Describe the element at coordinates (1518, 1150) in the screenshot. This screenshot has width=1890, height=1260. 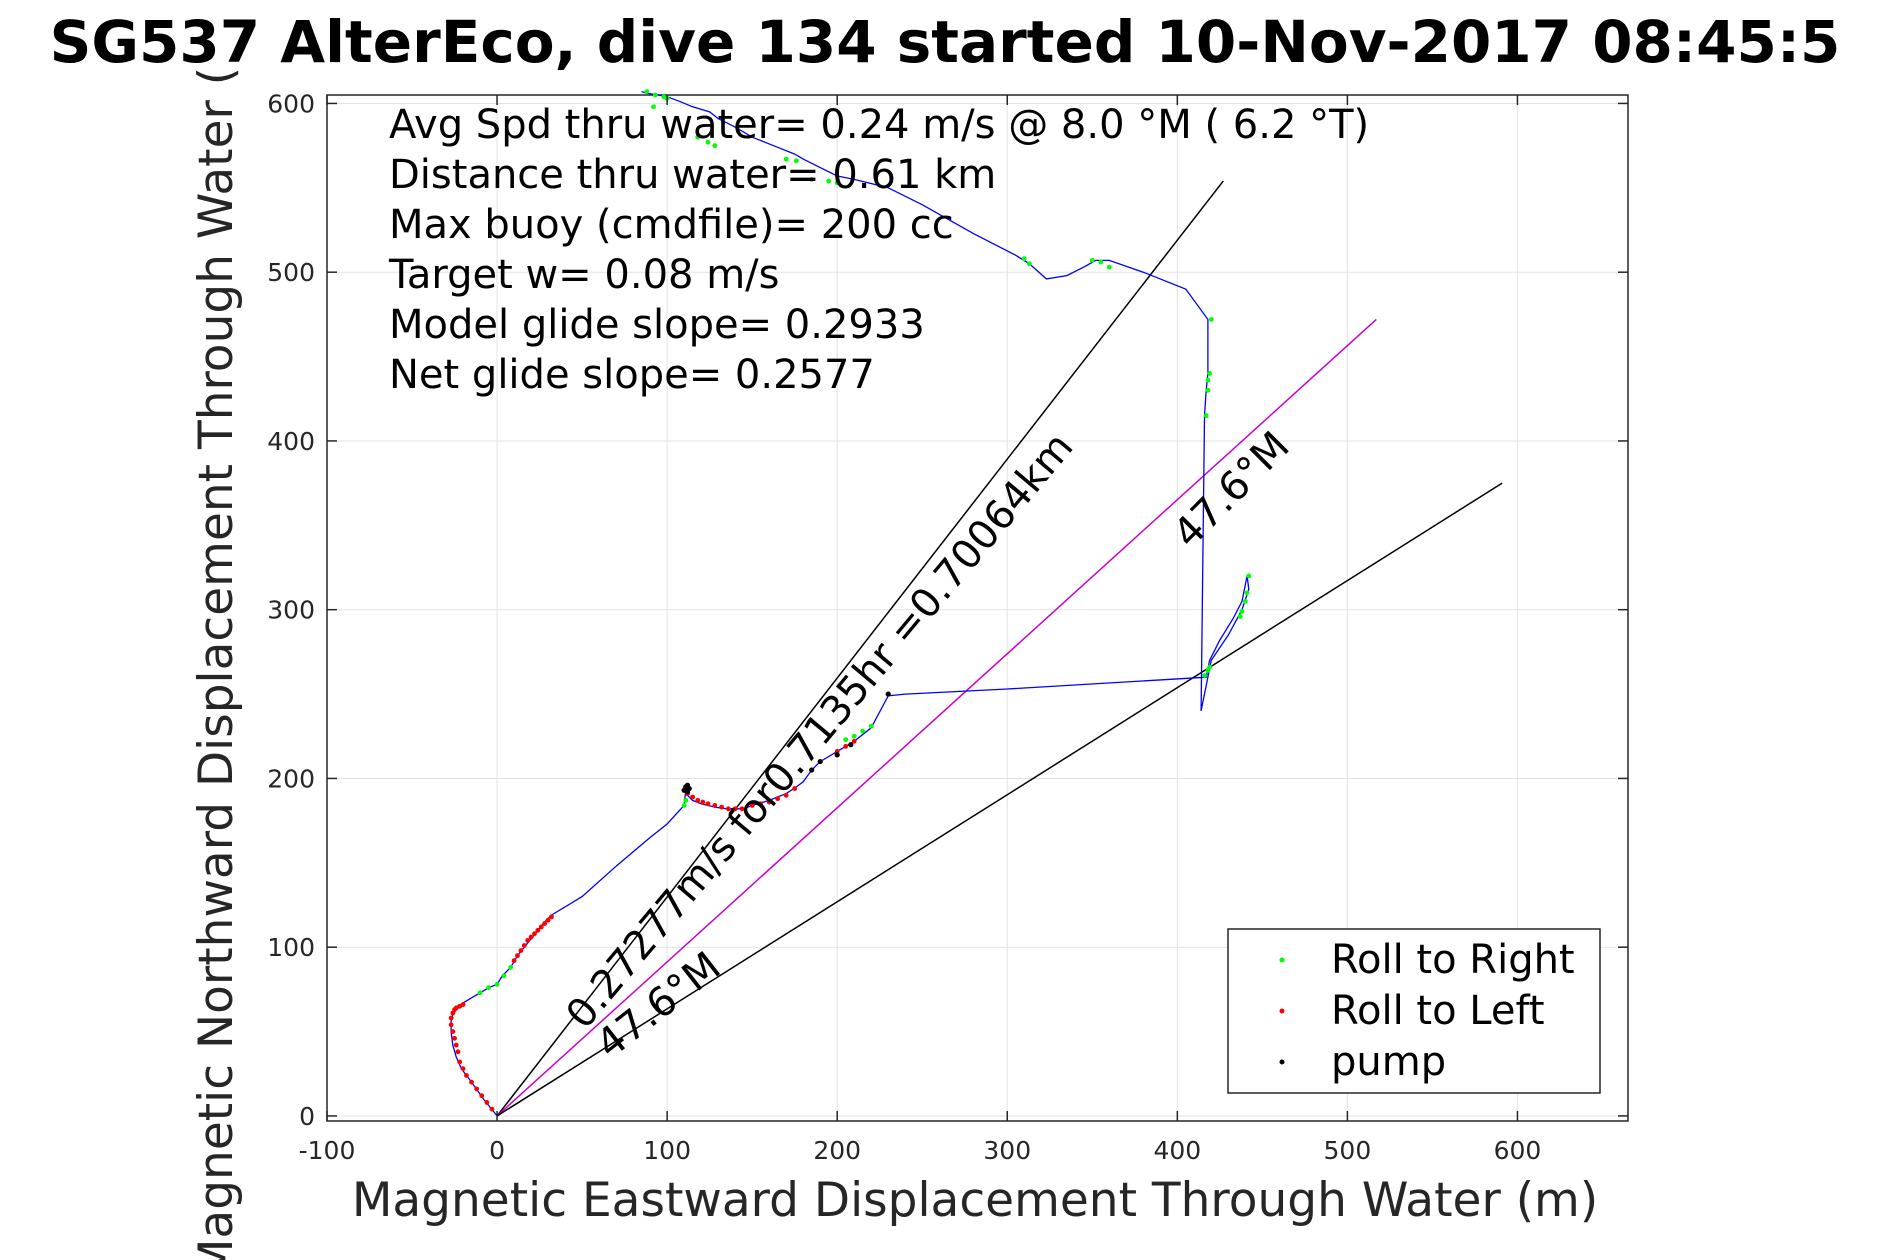
I see `x-tick-label: 600` at that location.